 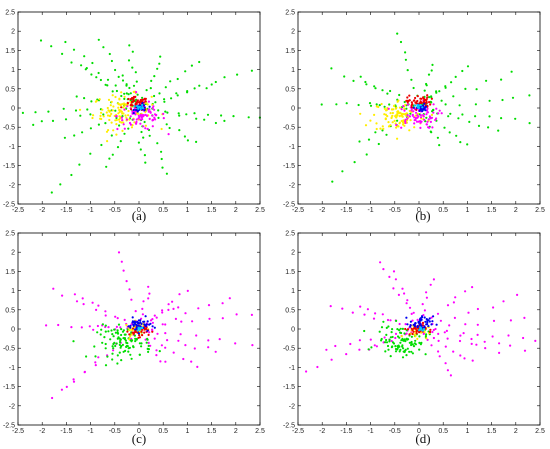 What do you see at coordinates (260, 431) in the screenshot?
I see `x-tick-label: 2.5` at bounding box center [260, 431].